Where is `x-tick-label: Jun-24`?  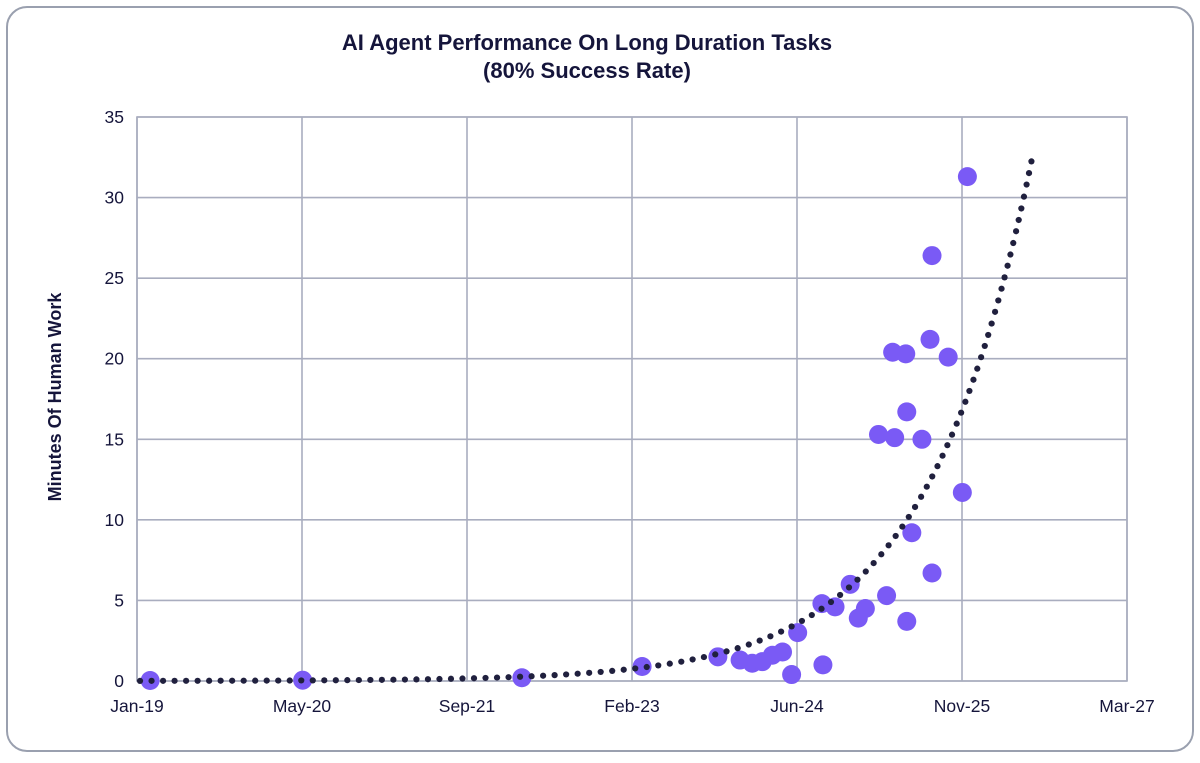 x-tick-label: Jun-24 is located at coordinates (797, 706).